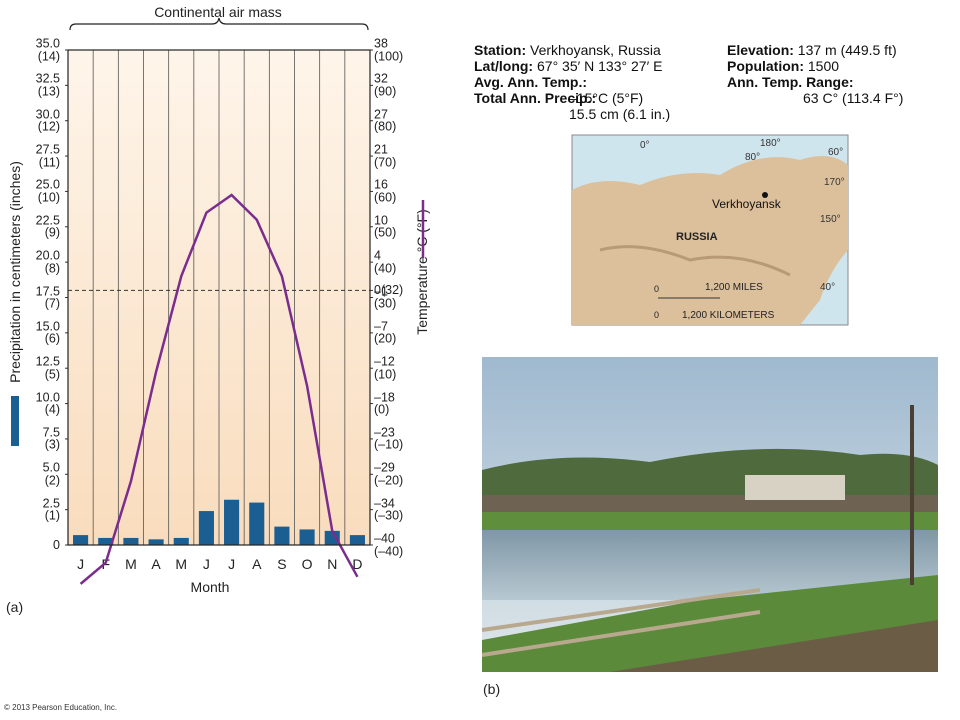 The width and height of the screenshot is (960, 720). I want to click on station-row: Station: Verkhoyansk, Russia, so click(567, 50).